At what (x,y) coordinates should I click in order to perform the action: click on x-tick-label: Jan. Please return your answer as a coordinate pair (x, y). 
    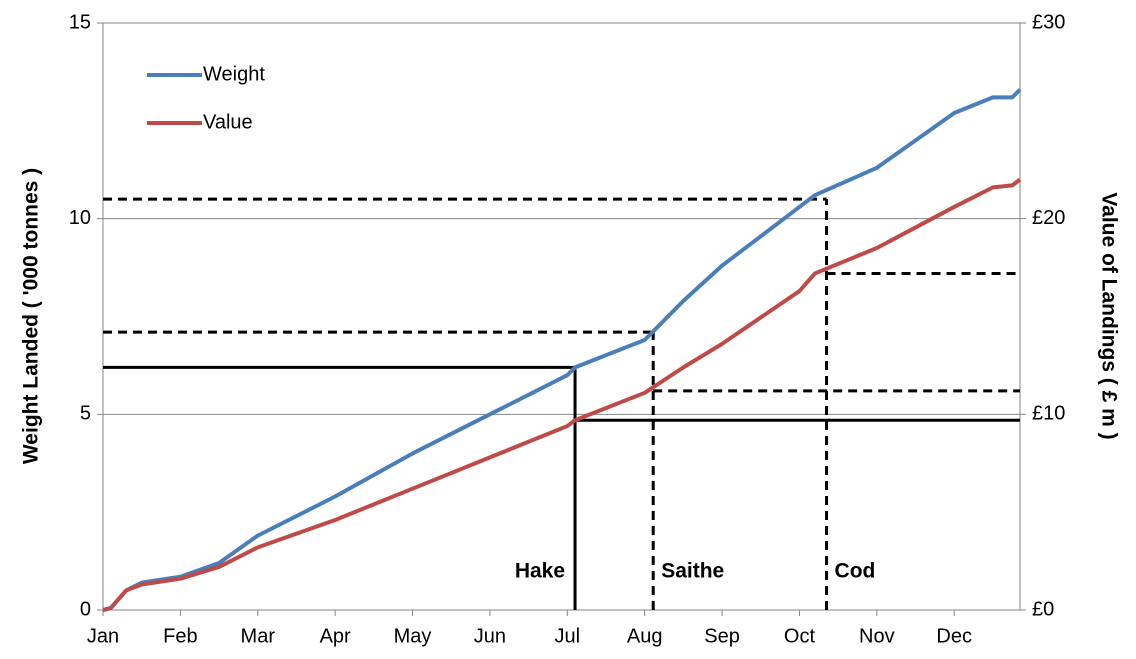
    Looking at the image, I should click on (103, 636).